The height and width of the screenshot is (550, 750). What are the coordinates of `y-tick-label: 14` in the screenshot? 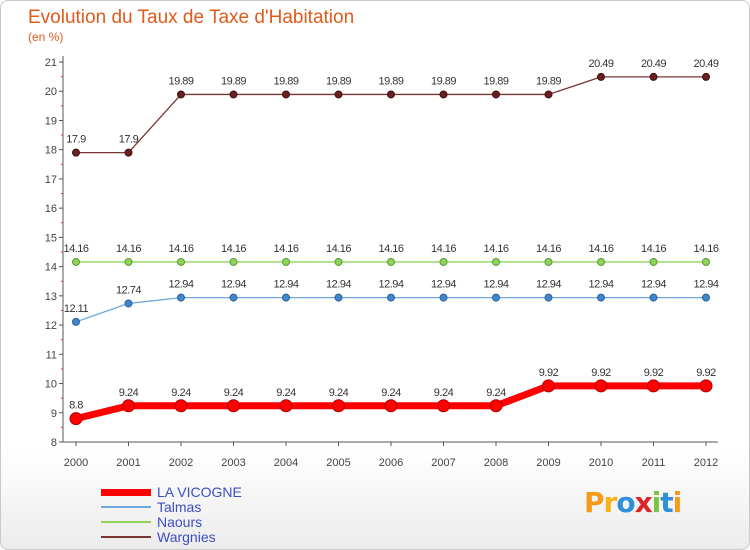 It's located at (51, 268).